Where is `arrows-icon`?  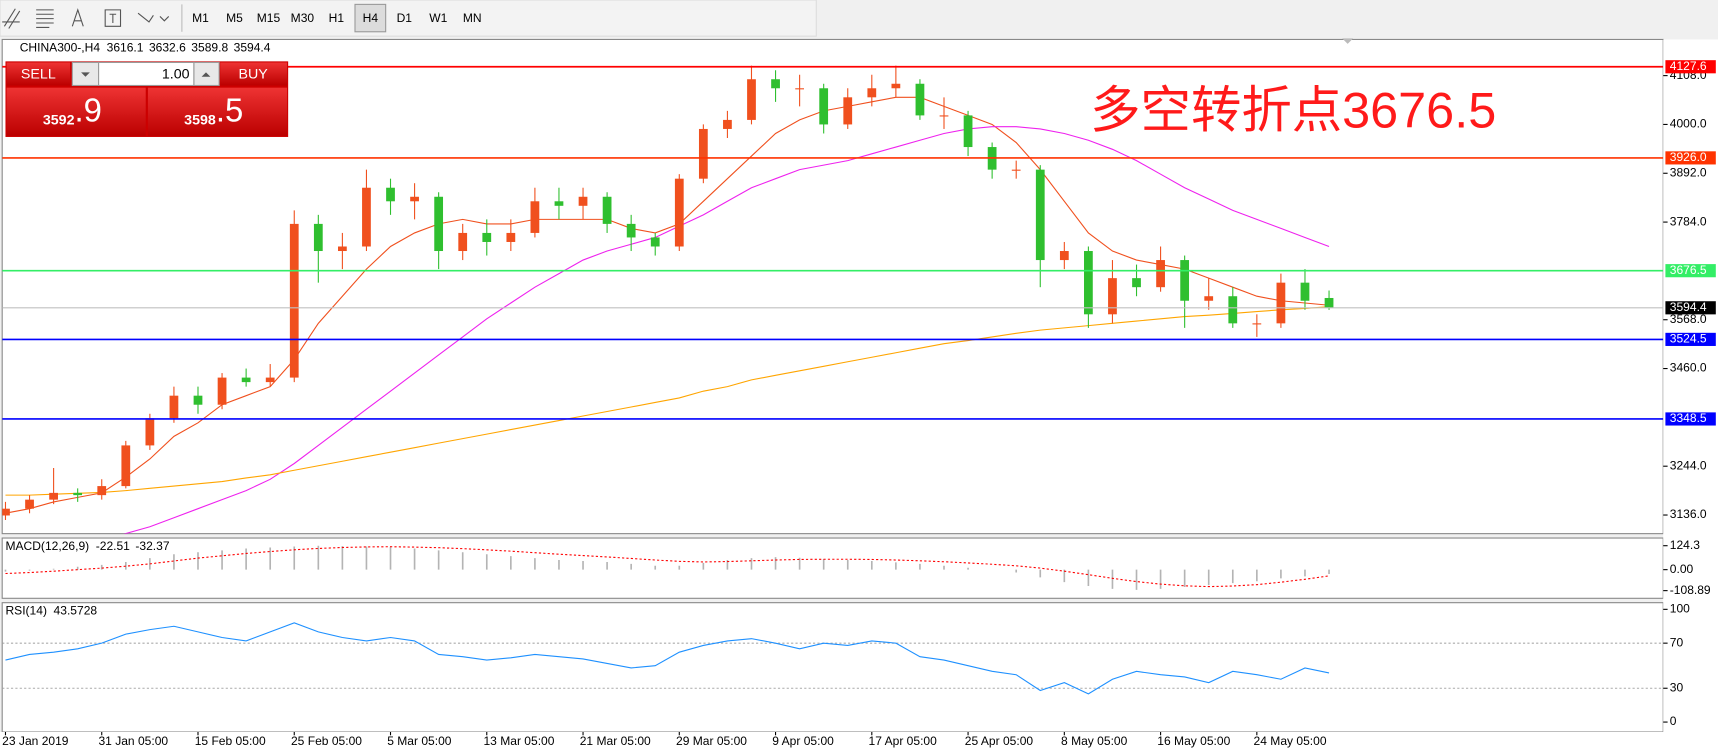
arrows-icon is located at coordinates (153, 17).